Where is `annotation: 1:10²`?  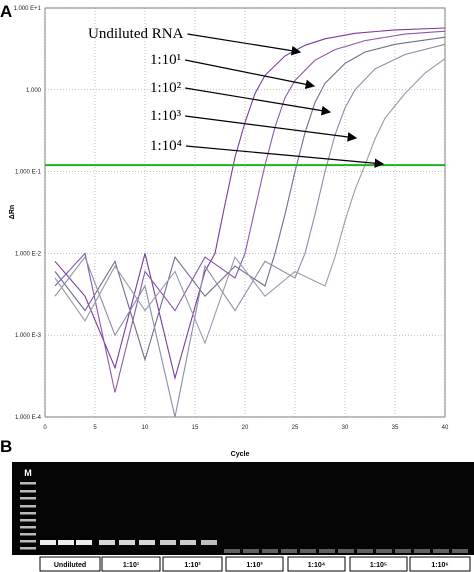
annotation: 1:10² is located at coordinates (166, 88).